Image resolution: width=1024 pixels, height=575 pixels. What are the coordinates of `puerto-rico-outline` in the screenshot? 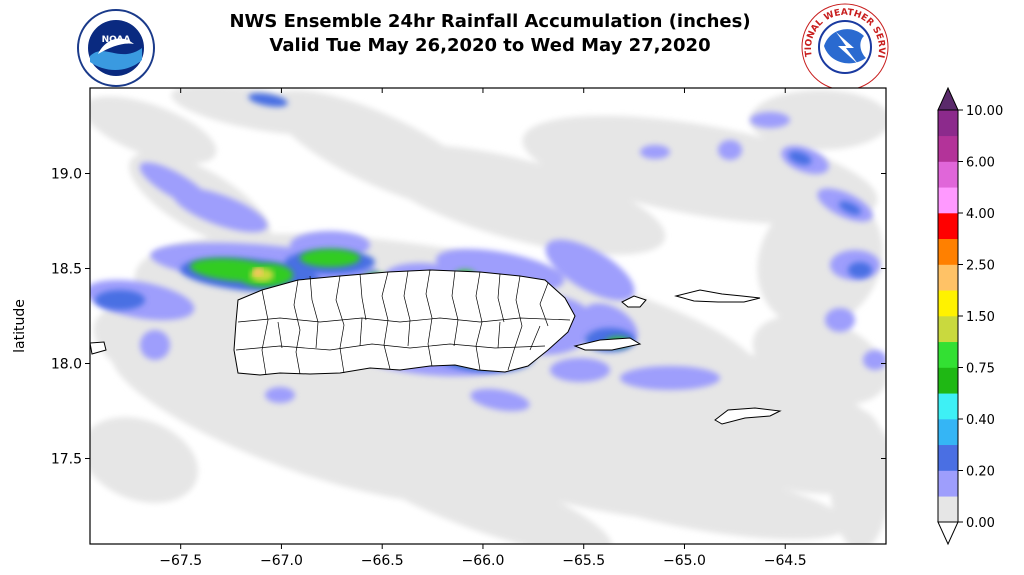 It's located at (404, 322).